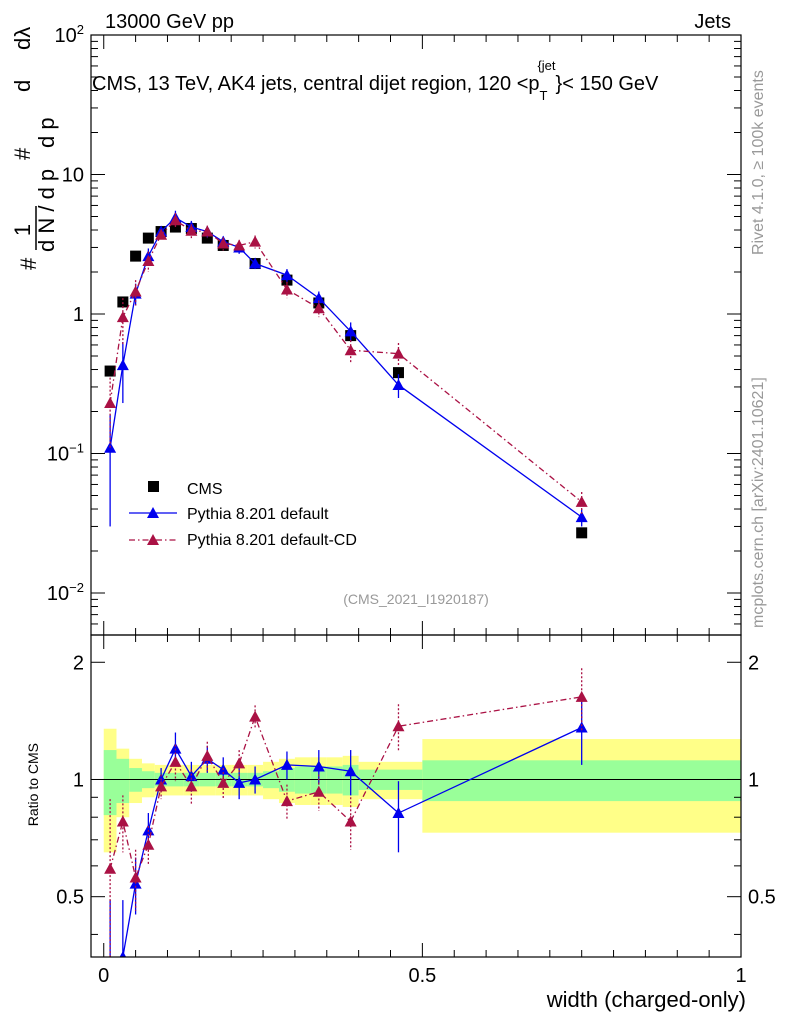  What do you see at coordinates (258, 514) in the screenshot?
I see `legend-label-default: Pythia 8.201 default` at bounding box center [258, 514].